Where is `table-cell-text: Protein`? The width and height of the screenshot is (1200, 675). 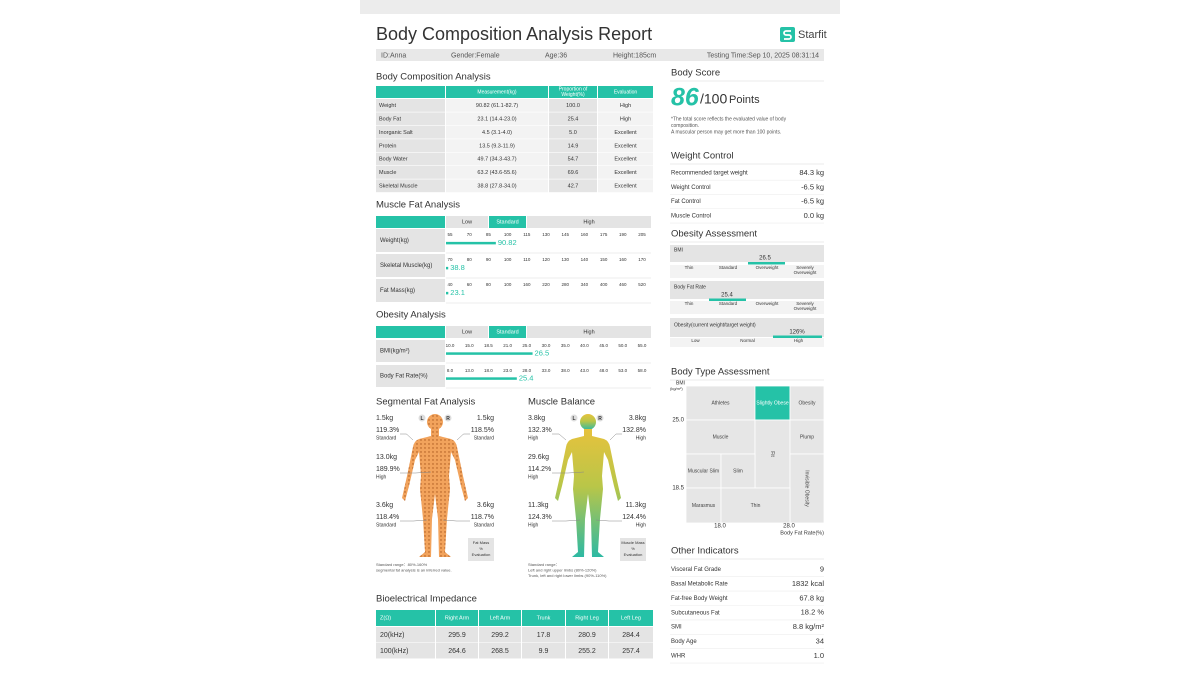 table-cell-text: Protein is located at coordinates (387, 146).